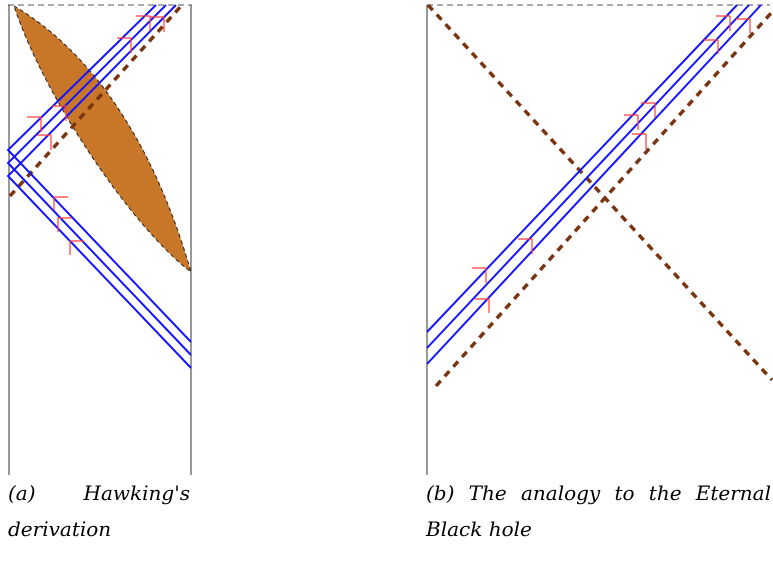 Image resolution: width=773 pixels, height=564 pixels. I want to click on panel-a-collapsing-shell, so click(102, 139).